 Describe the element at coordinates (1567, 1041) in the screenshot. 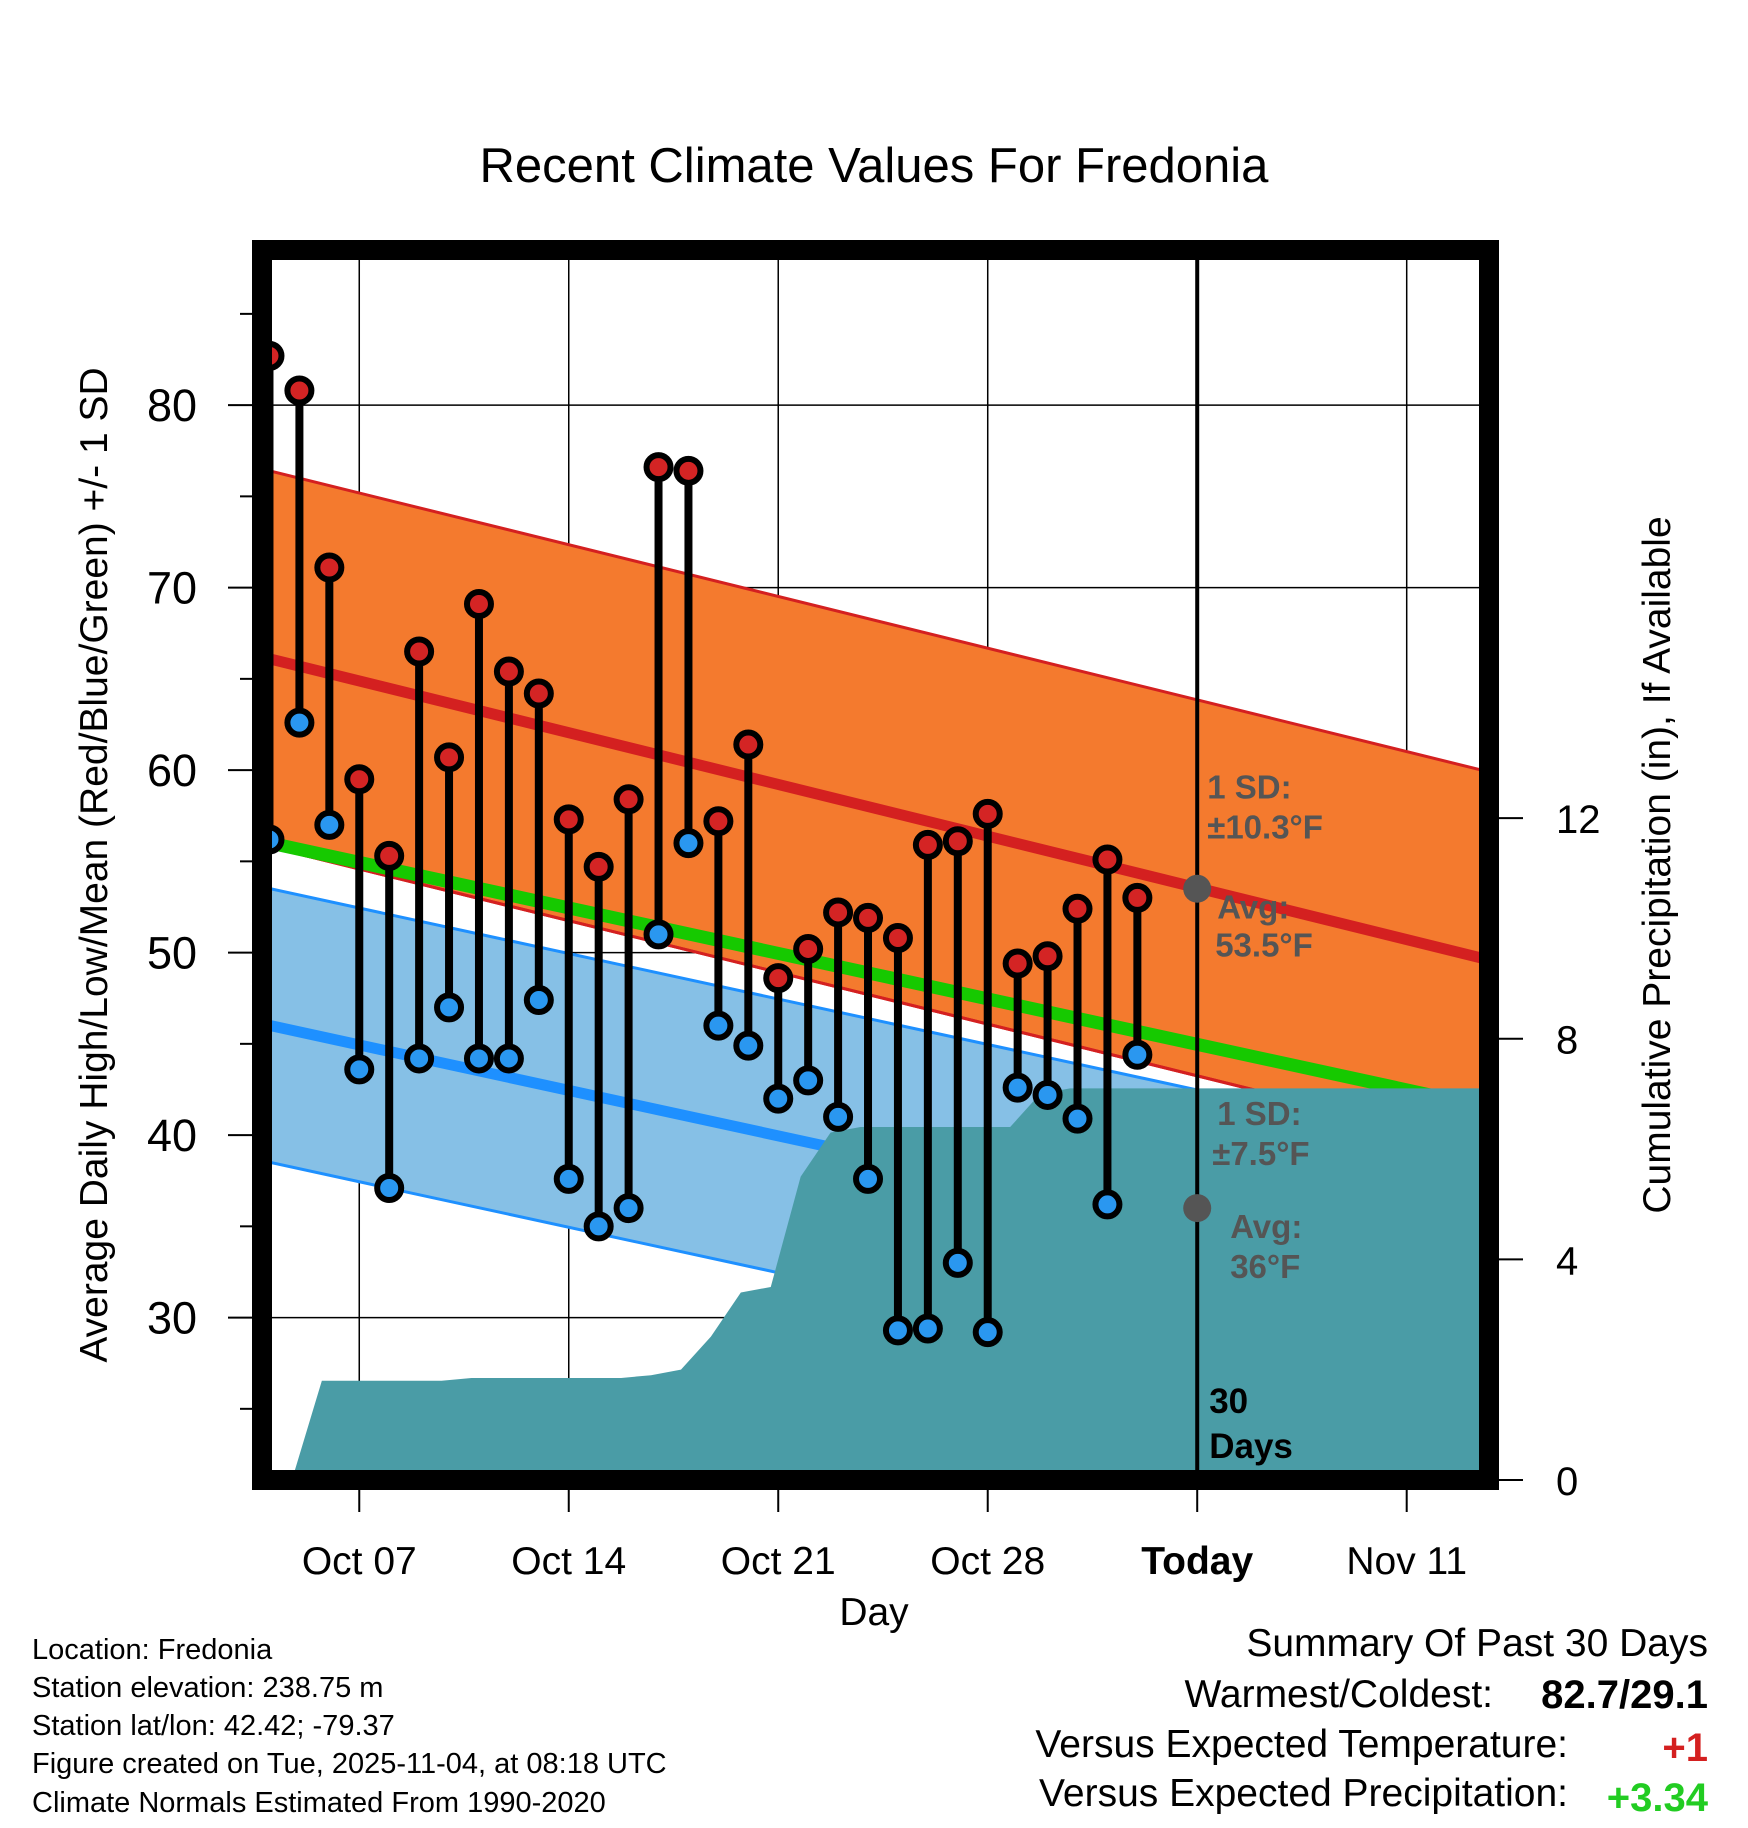

I see `y-right-tick-label: 8` at that location.